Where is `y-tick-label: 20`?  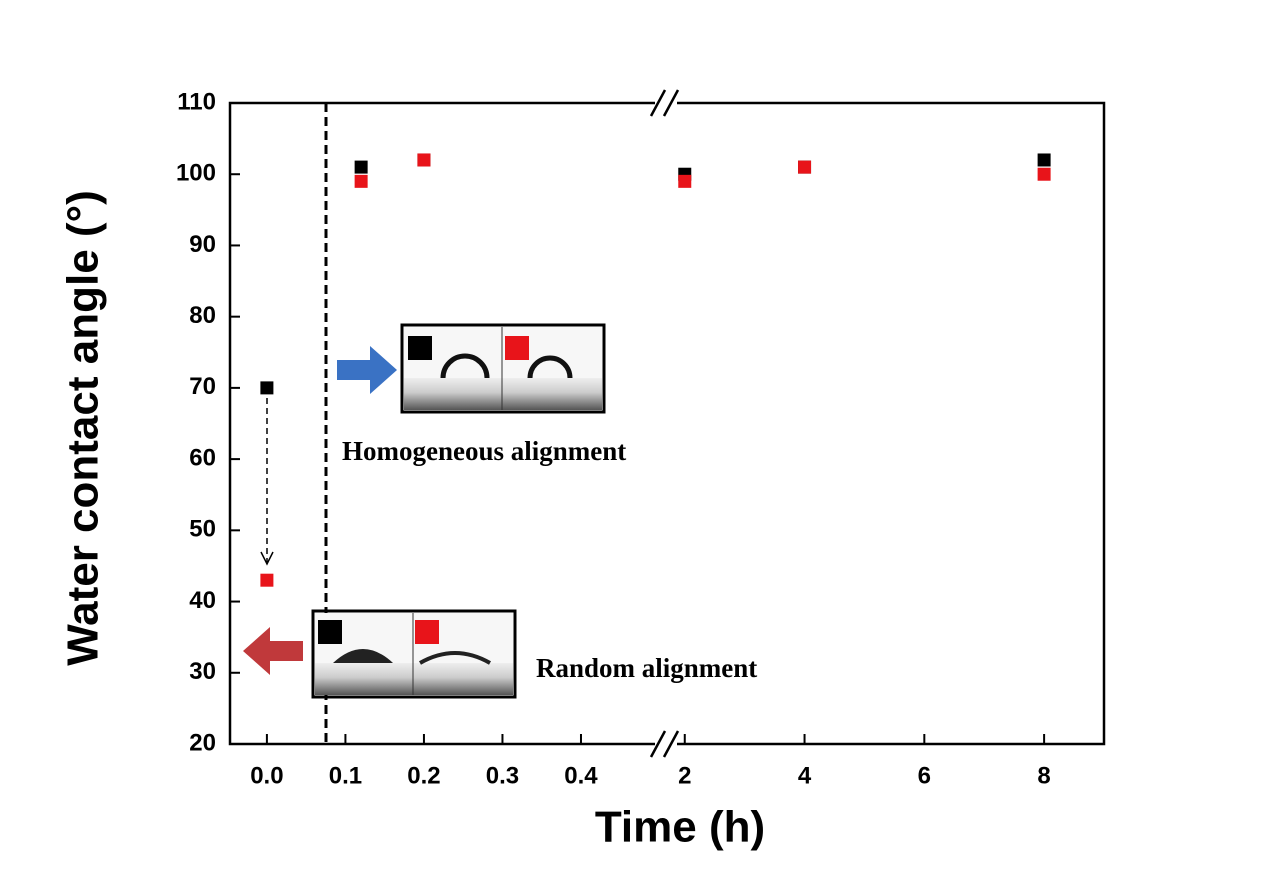
y-tick-label: 20 is located at coordinates (202, 742).